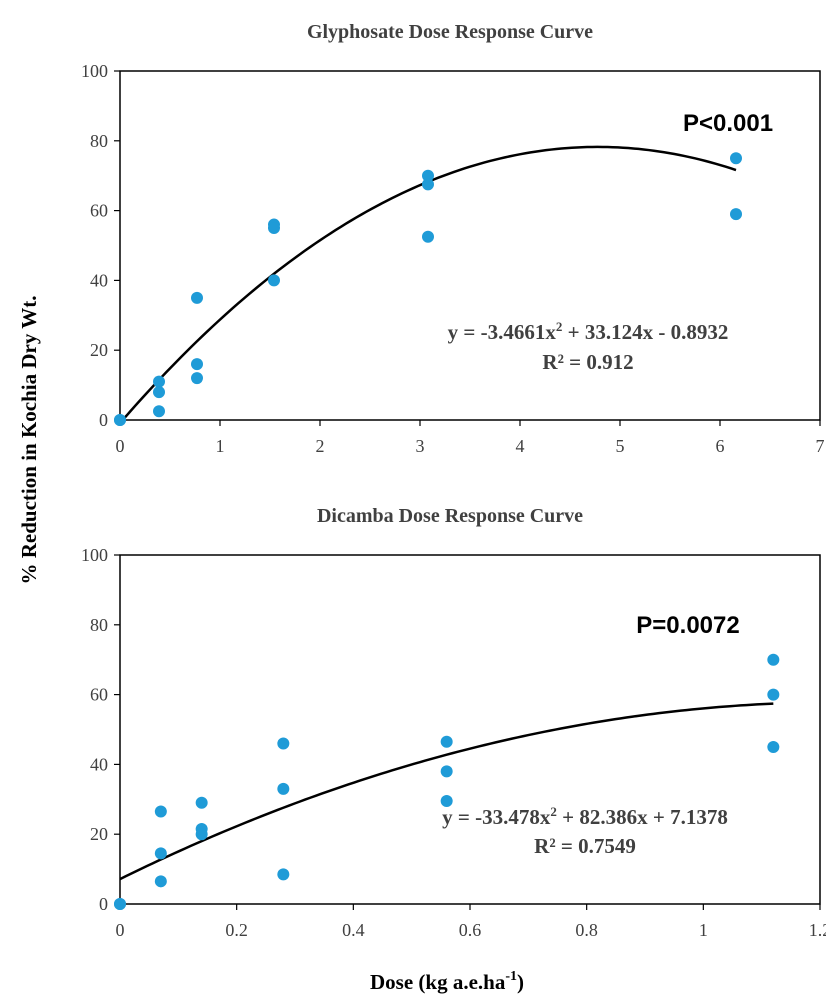 The image size is (826, 1006). What do you see at coordinates (99, 350) in the screenshot?
I see `glyphosate-y-tick-label: 20` at bounding box center [99, 350].